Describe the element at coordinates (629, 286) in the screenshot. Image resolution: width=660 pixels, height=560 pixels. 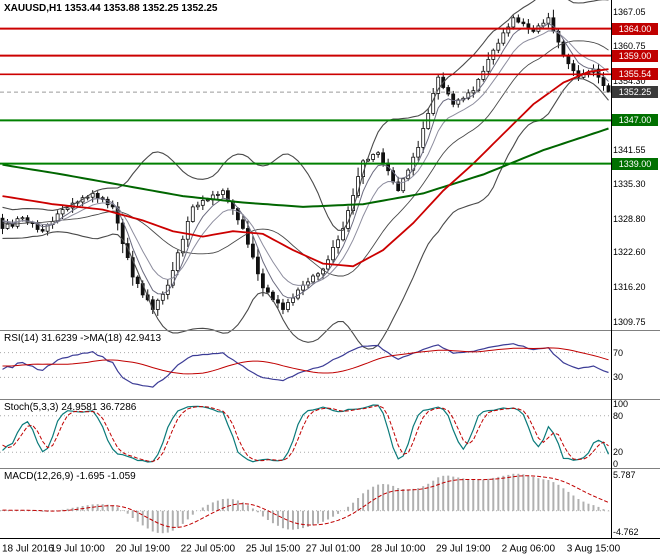
I see `price-tick: 1316.20` at that location.